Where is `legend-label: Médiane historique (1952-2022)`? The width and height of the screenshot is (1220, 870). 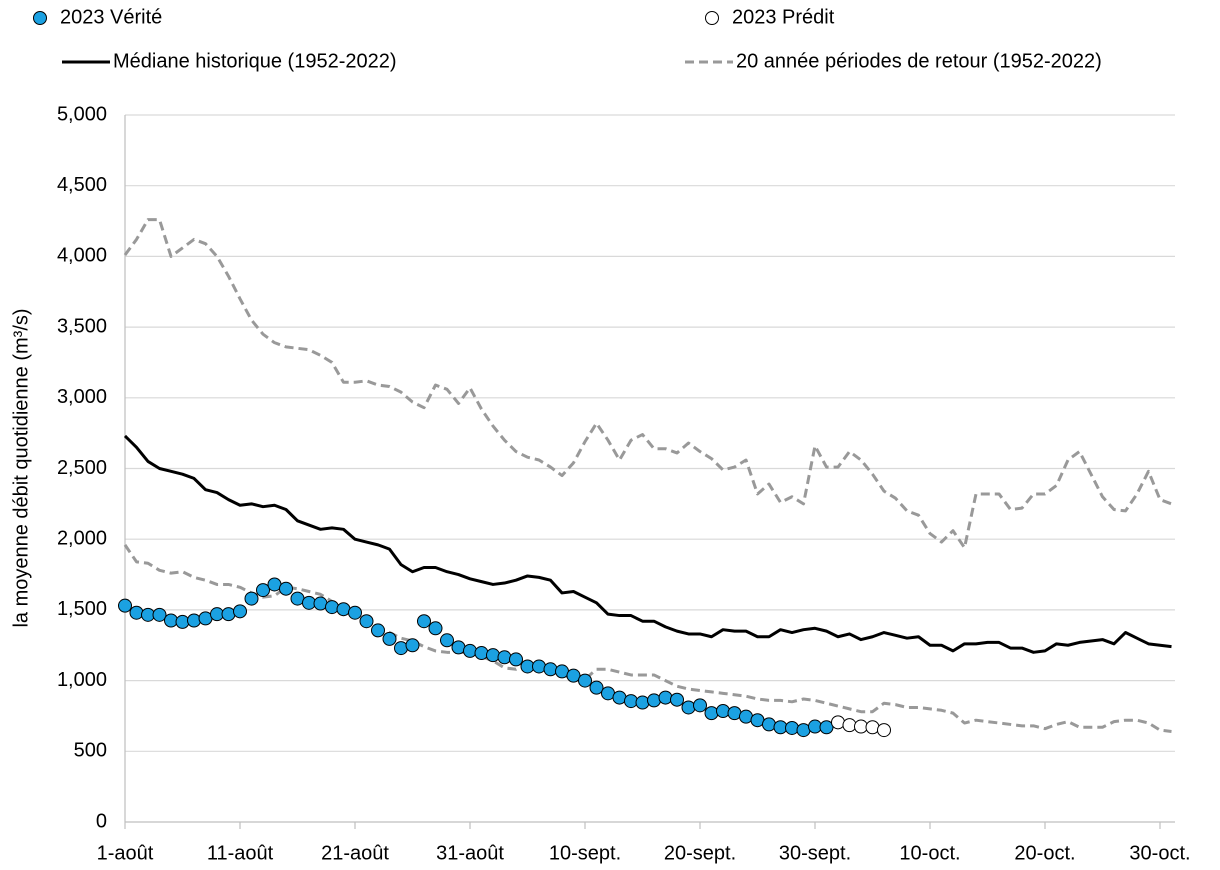
legend-label: Médiane historique (1952-2022) is located at coordinates (255, 61).